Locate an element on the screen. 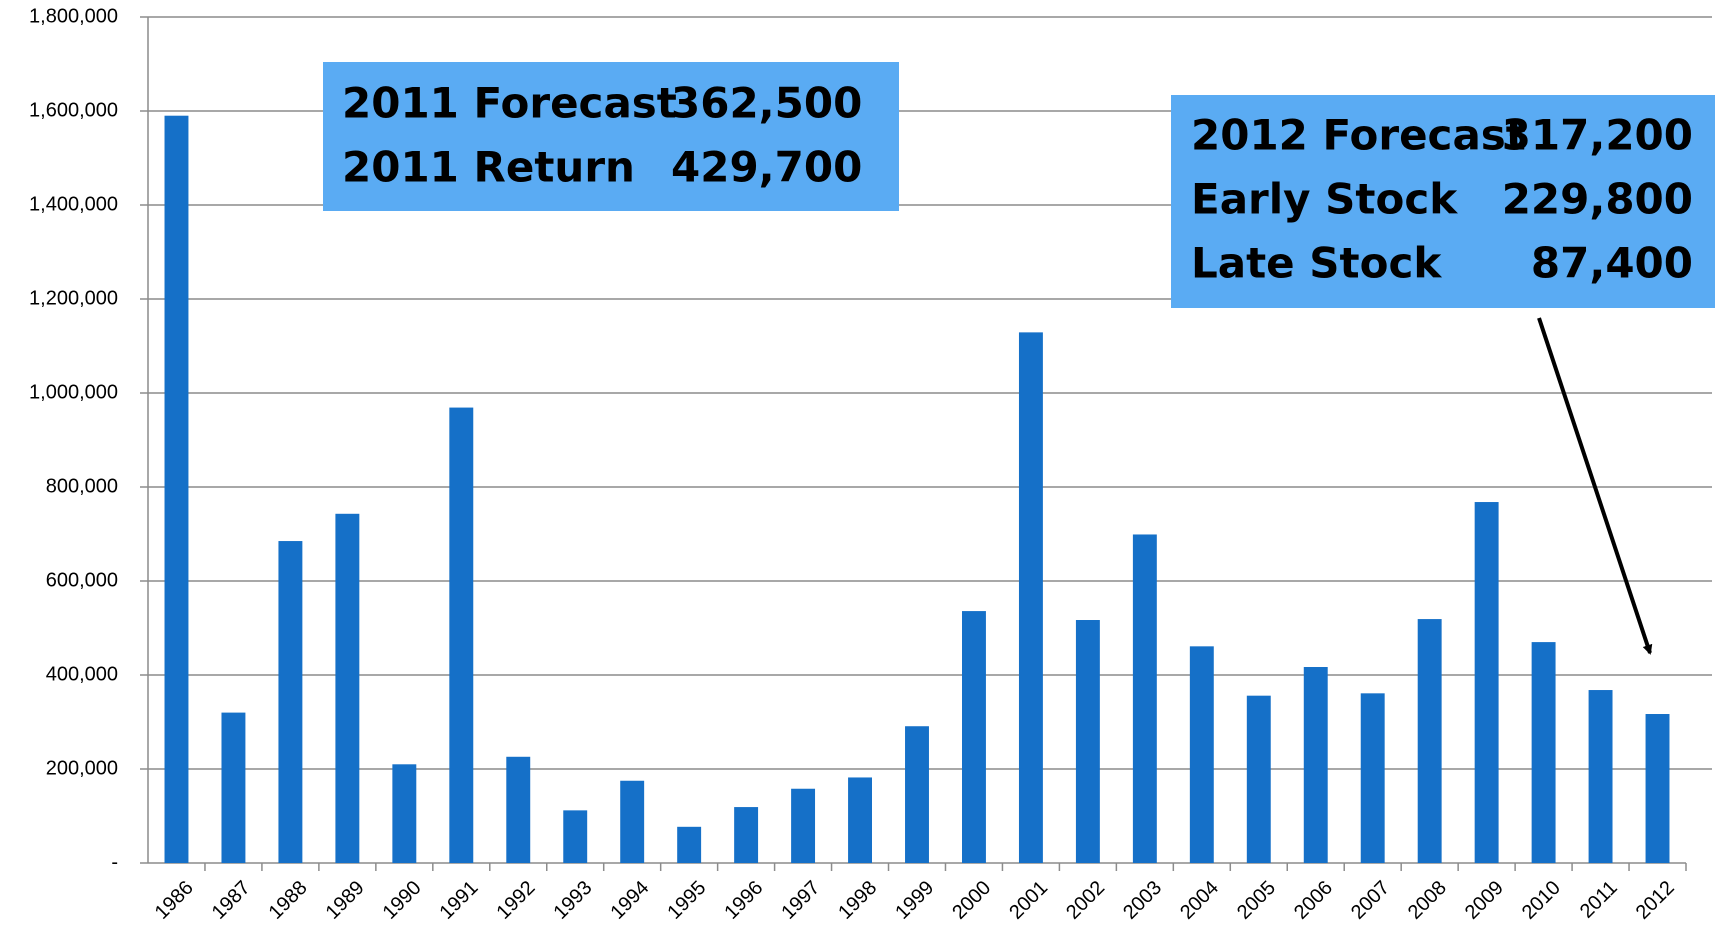 The height and width of the screenshot is (940, 1715). x-tick-label: 2009 is located at coordinates (1484, 900).